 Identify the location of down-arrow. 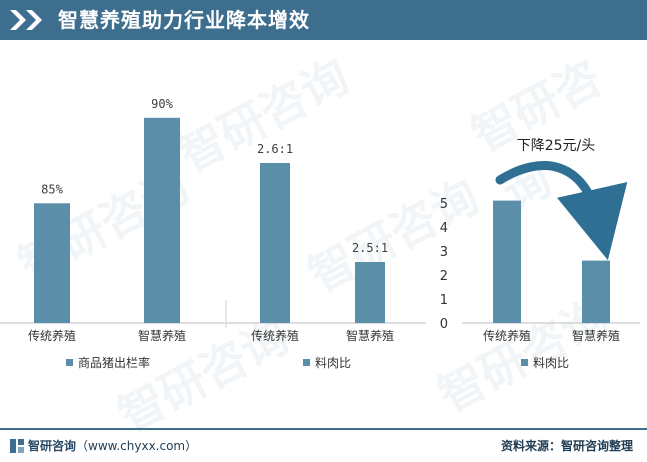
(561, 211).